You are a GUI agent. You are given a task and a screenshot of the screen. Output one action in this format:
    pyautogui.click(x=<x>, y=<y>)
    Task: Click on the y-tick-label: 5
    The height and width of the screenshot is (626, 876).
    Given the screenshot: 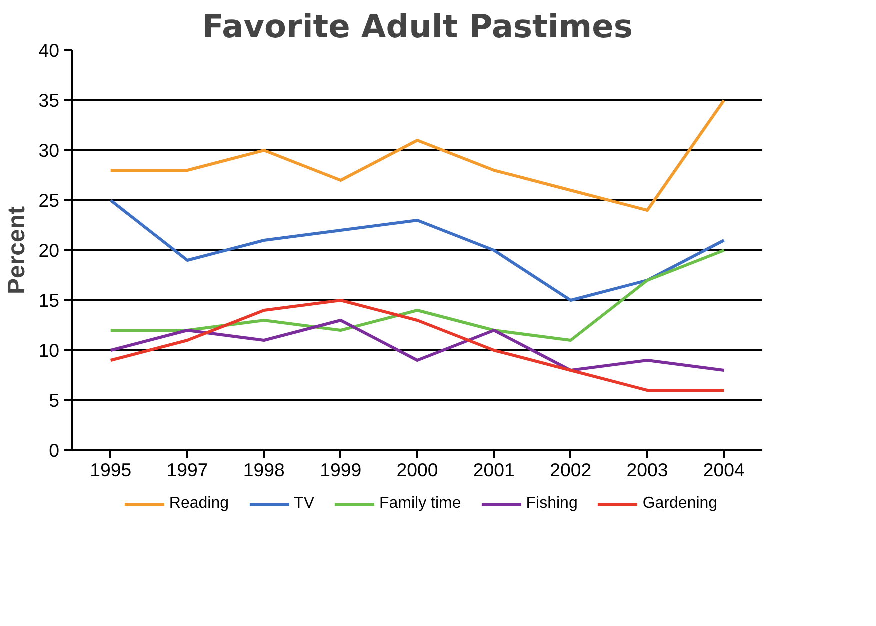 What is the action you would take?
    pyautogui.click(x=54, y=400)
    